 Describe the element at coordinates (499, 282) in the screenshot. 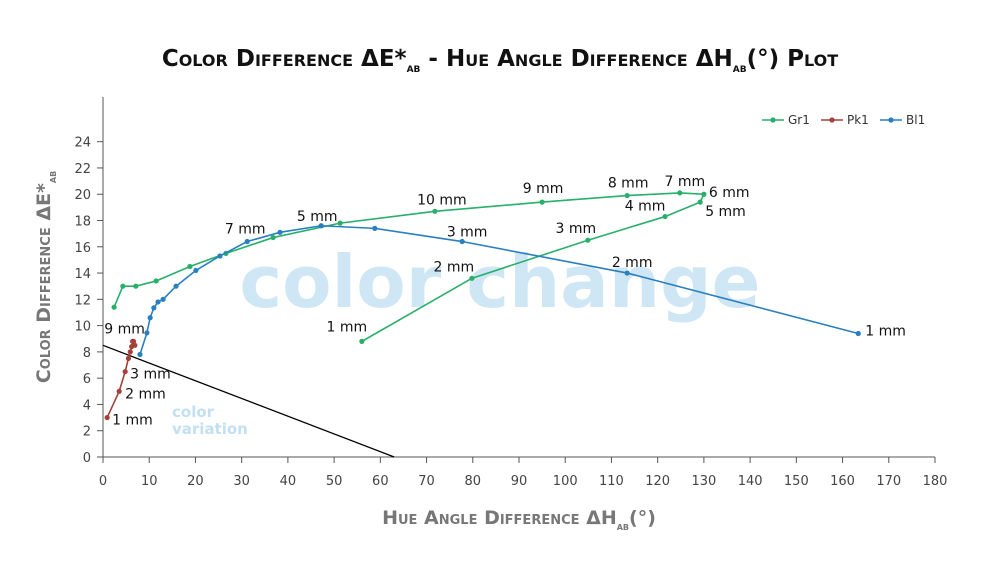

I see `watermark: color change` at that location.